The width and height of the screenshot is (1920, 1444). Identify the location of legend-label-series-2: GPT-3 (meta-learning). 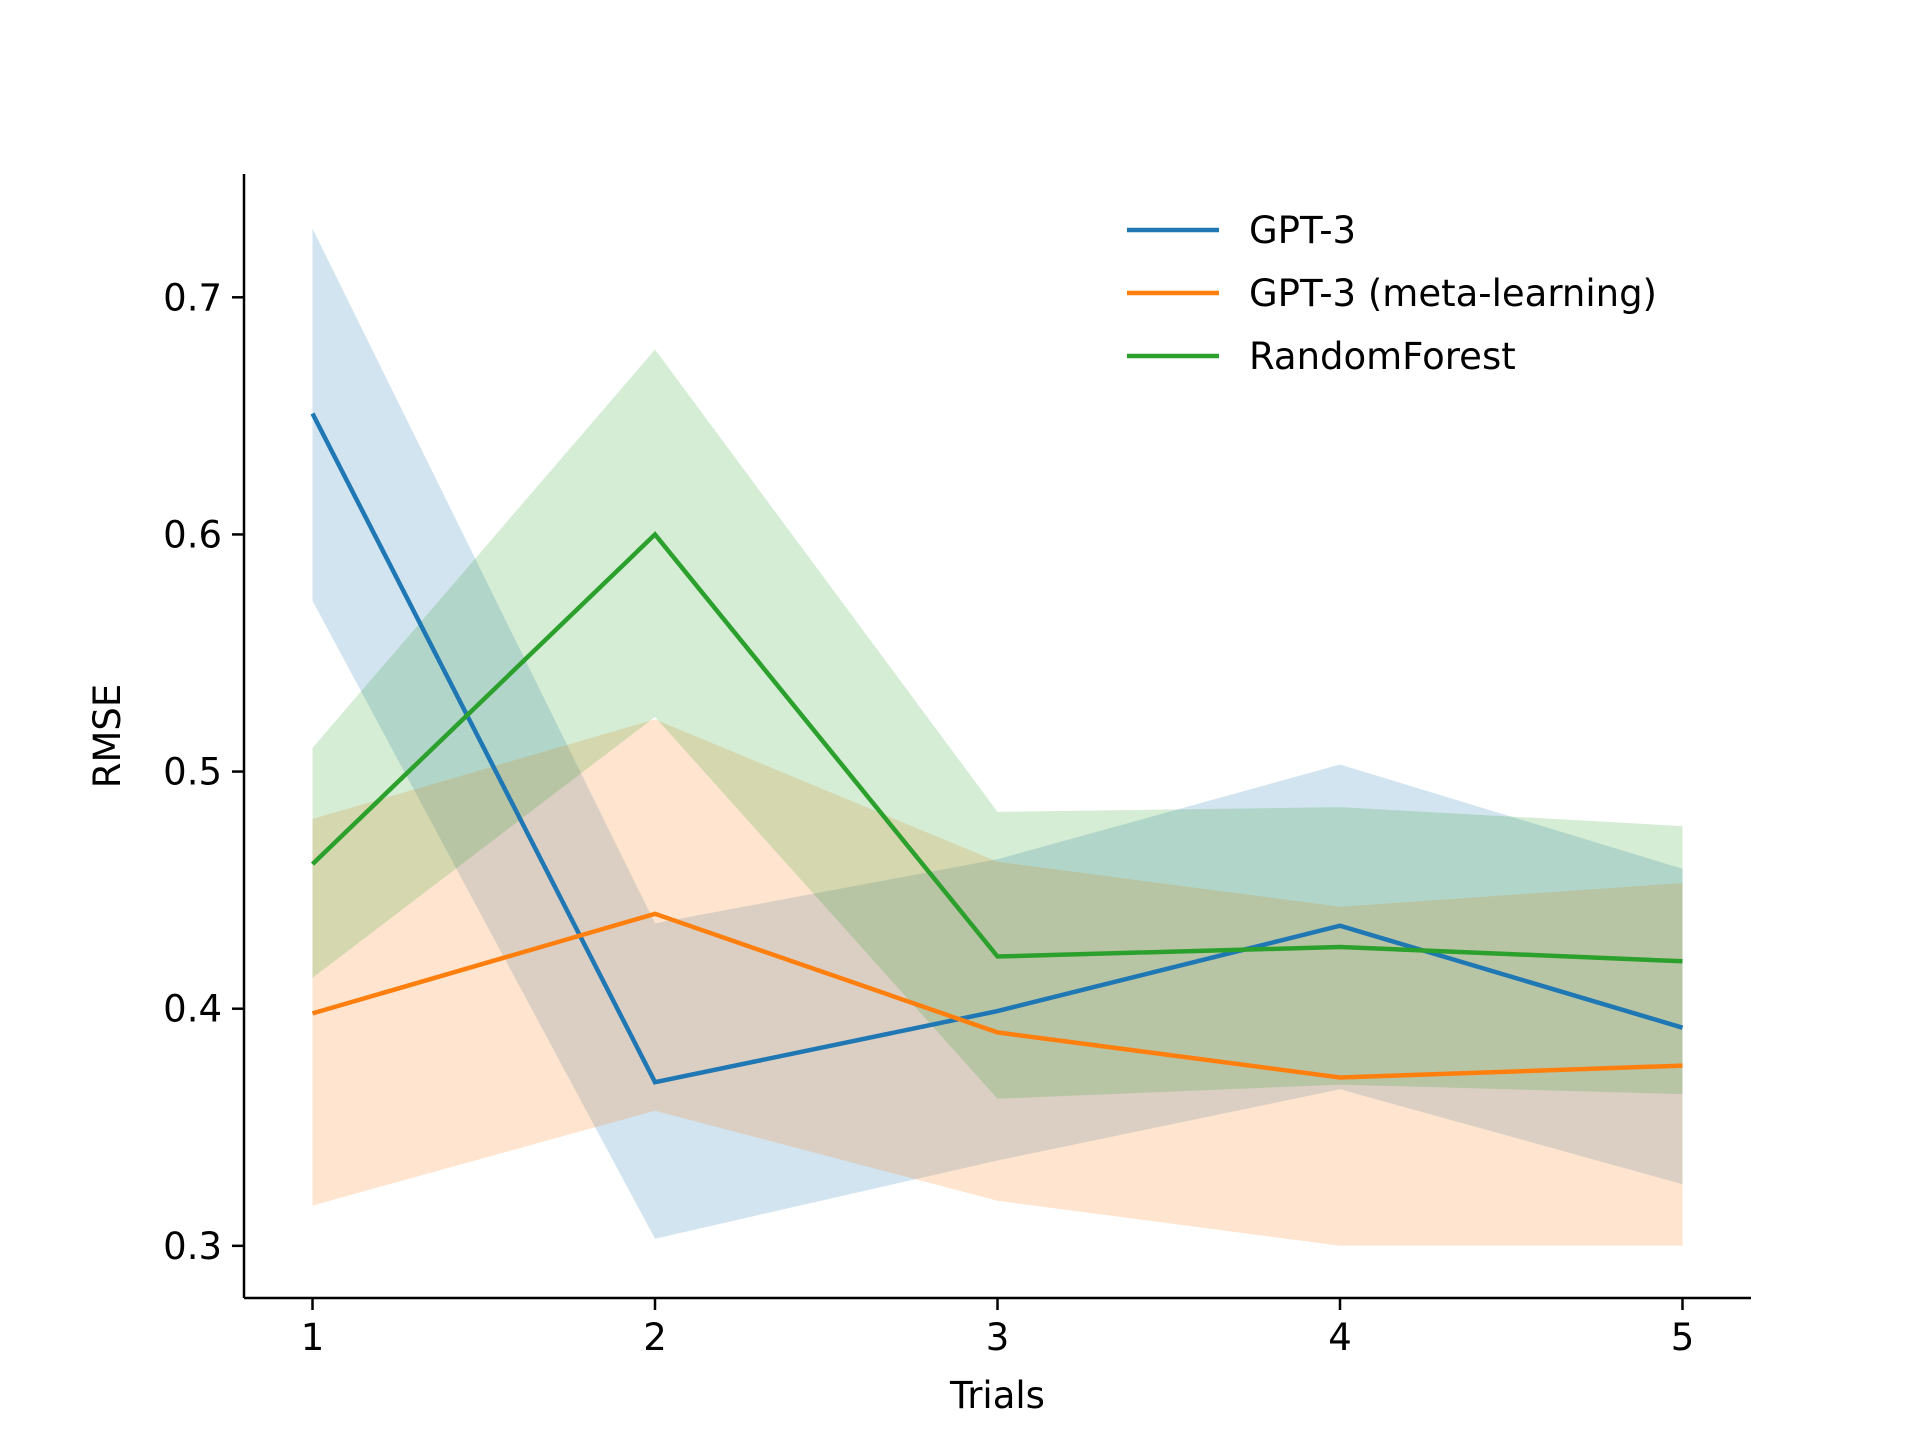
(1453, 293).